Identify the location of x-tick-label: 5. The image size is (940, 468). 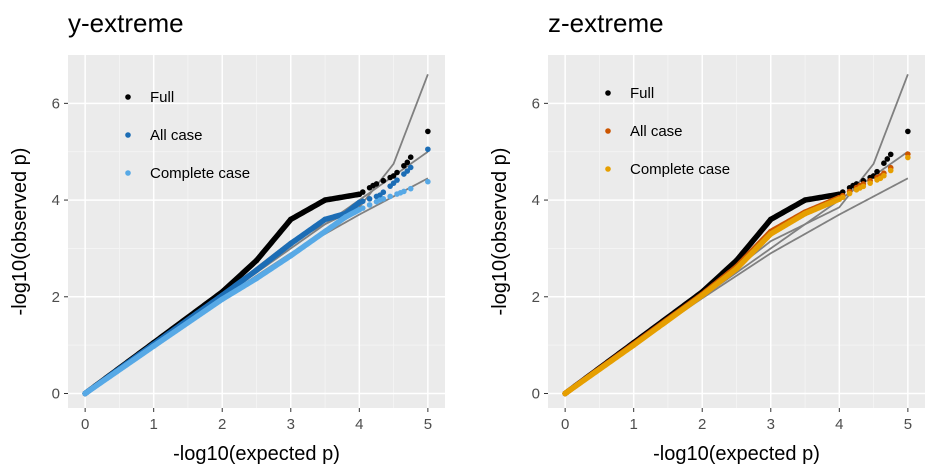
(428, 424).